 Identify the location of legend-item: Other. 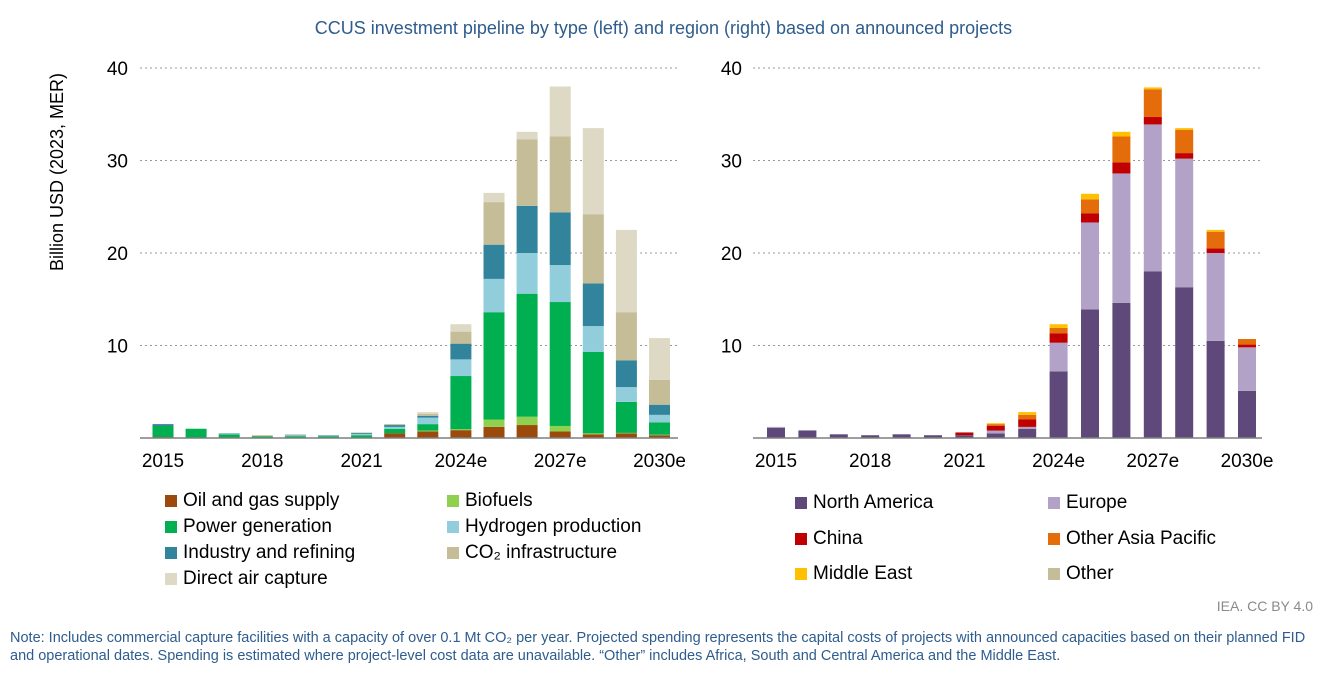
(1081, 574).